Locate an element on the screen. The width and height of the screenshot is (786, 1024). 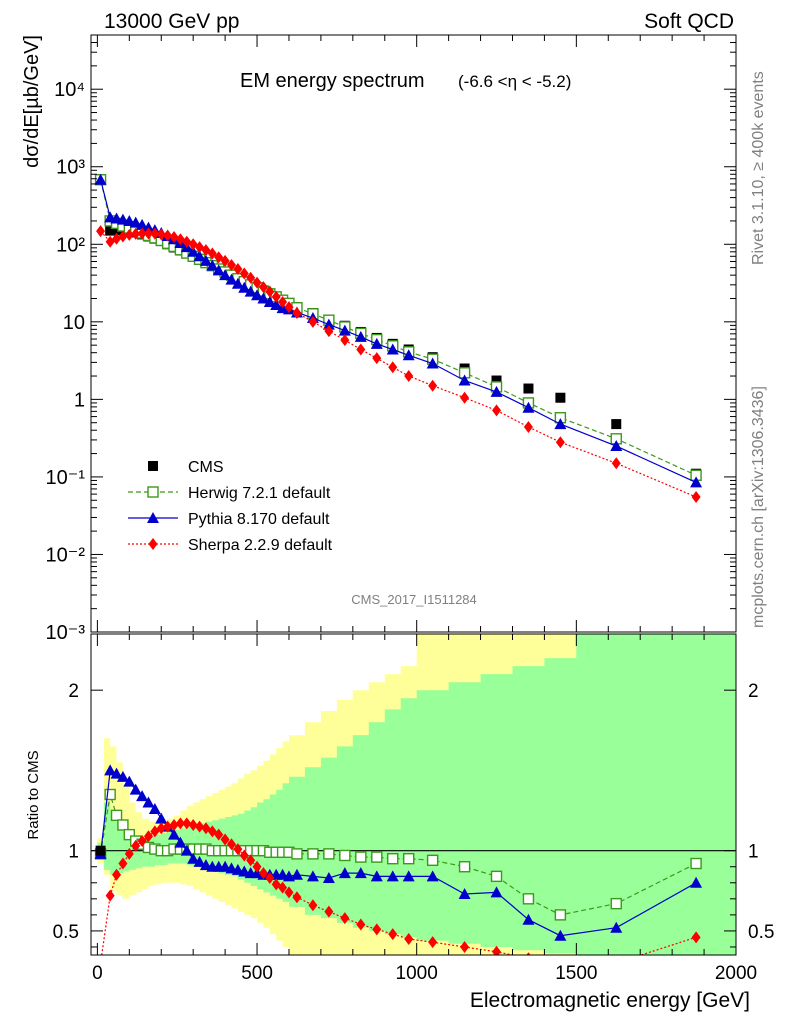
ratio-series-sherpa is located at coordinates (401, 886).